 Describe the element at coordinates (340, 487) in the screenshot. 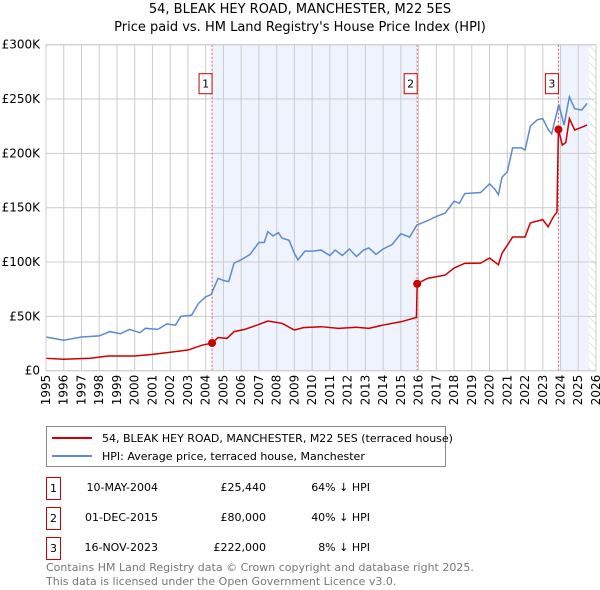

I see `sale-hpi-diff: 64% ↓ HPI` at that location.